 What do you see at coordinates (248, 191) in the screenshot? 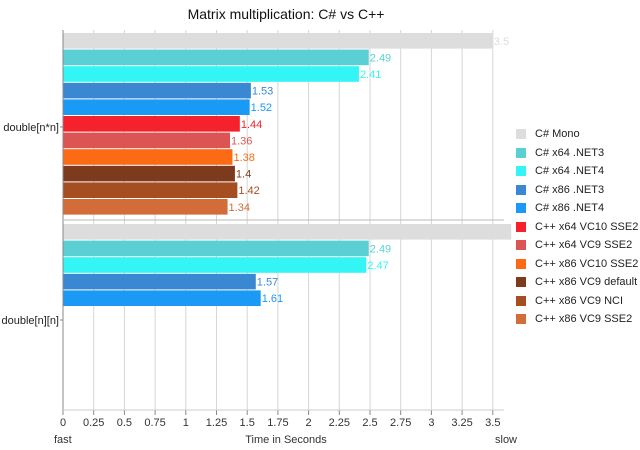
I see `data-label: 1.42` at bounding box center [248, 191].